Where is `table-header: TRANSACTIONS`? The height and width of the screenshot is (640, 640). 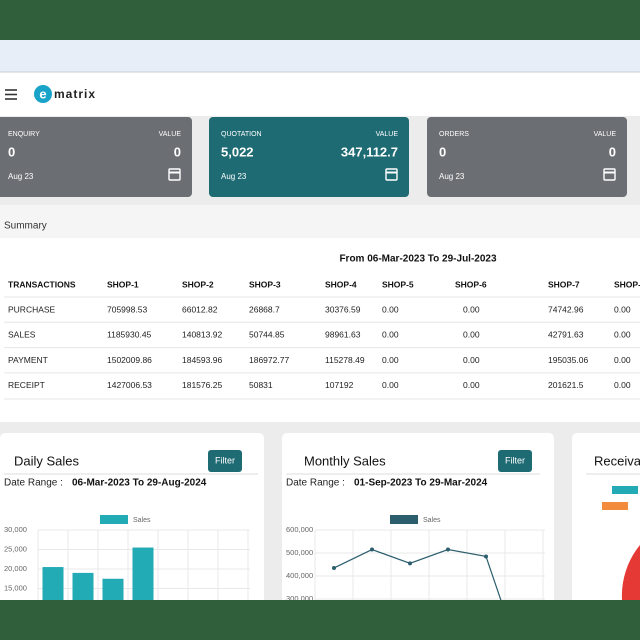
table-header: TRANSACTIONS is located at coordinates (42, 284).